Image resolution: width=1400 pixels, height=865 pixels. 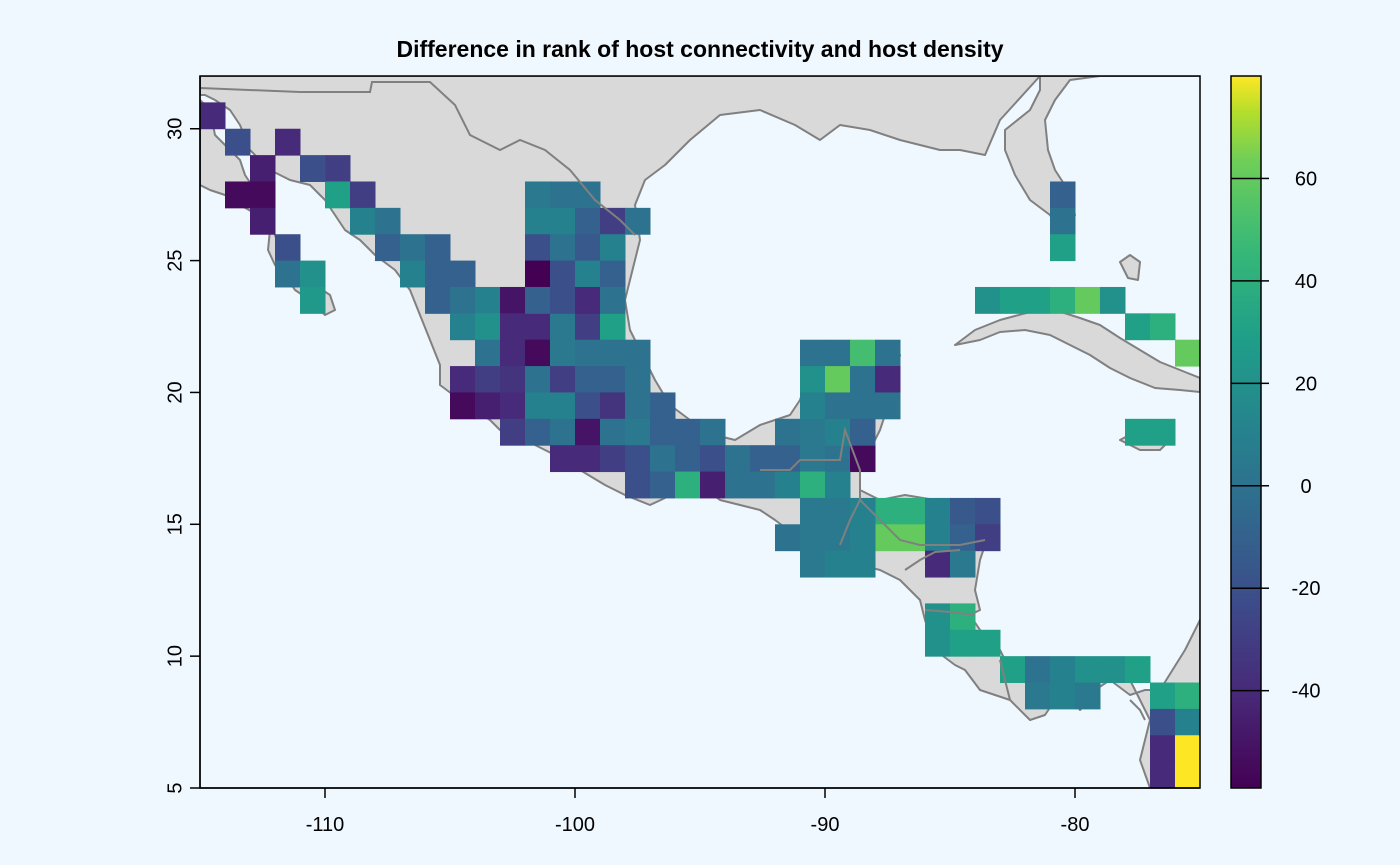 What do you see at coordinates (182, 435) in the screenshot?
I see `y-axis: 5 10 15 20 25 30` at bounding box center [182, 435].